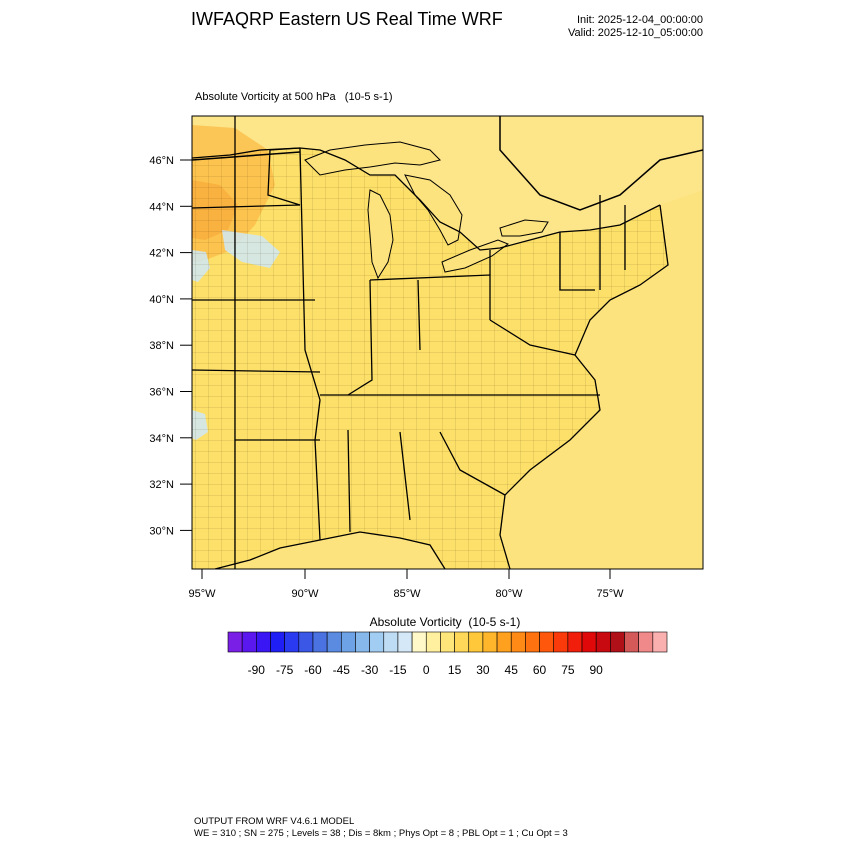 The width and height of the screenshot is (850, 850). Describe the element at coordinates (455, 670) in the screenshot. I see `colorbar-label: 15` at that location.